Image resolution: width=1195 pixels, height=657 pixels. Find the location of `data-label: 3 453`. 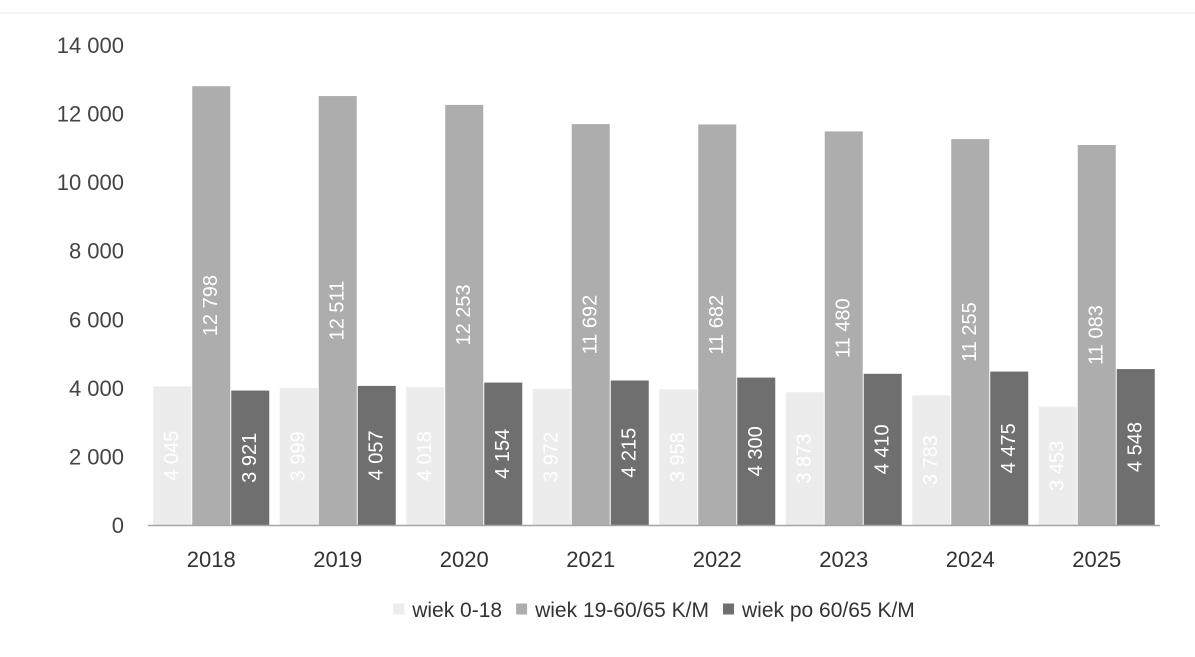

data-label: 3 453 is located at coordinates (1058, 466).